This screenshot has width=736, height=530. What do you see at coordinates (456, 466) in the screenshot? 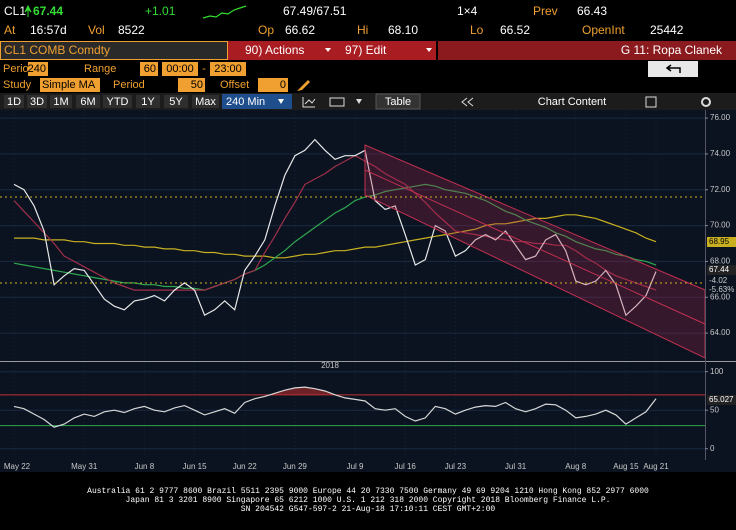
I see `x-tick-label: Jul 23` at bounding box center [456, 466].